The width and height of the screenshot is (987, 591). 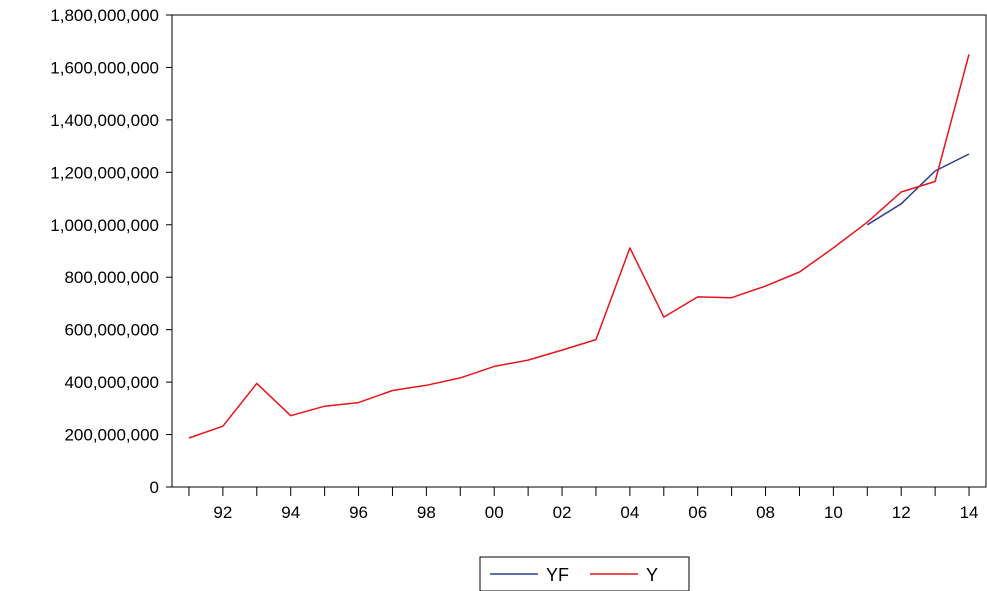 I want to click on y-tick-label: 1,000,000,000, so click(x=104, y=225).